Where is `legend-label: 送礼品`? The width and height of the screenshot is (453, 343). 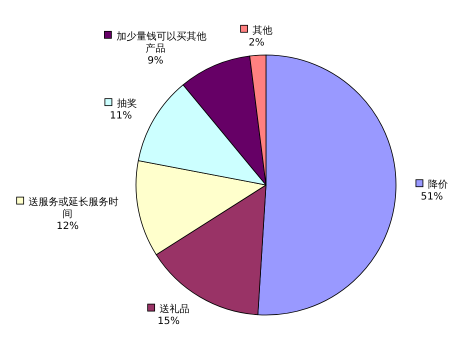 legend-label: 送礼品 is located at coordinates (175, 309).